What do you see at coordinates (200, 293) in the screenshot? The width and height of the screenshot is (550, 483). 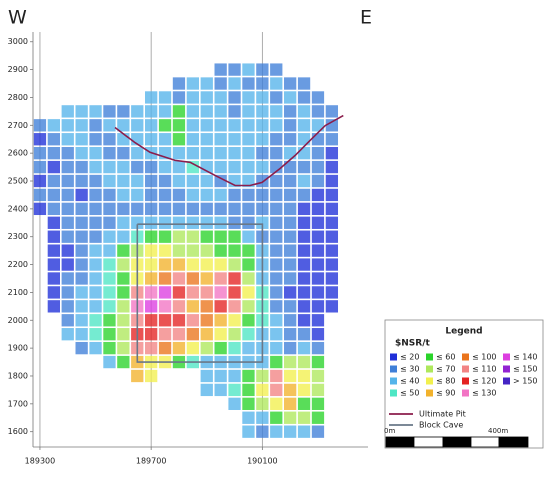 I see `series-line` at bounding box center [200, 293].